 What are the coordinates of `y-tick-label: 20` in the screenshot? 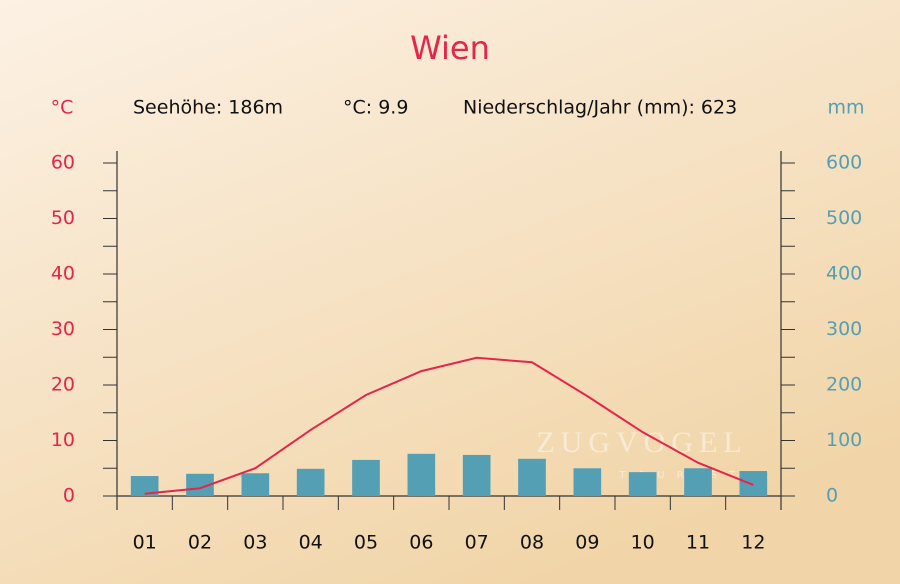 It's located at (63, 385).